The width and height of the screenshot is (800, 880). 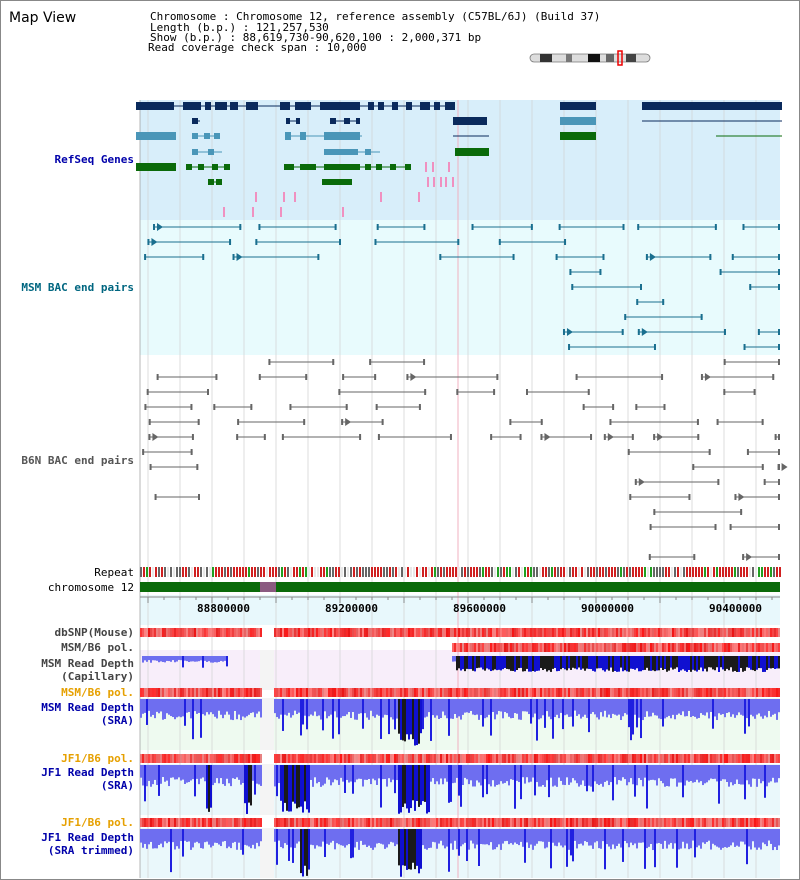 I want to click on bac-arrow, so click(x=644, y=332).